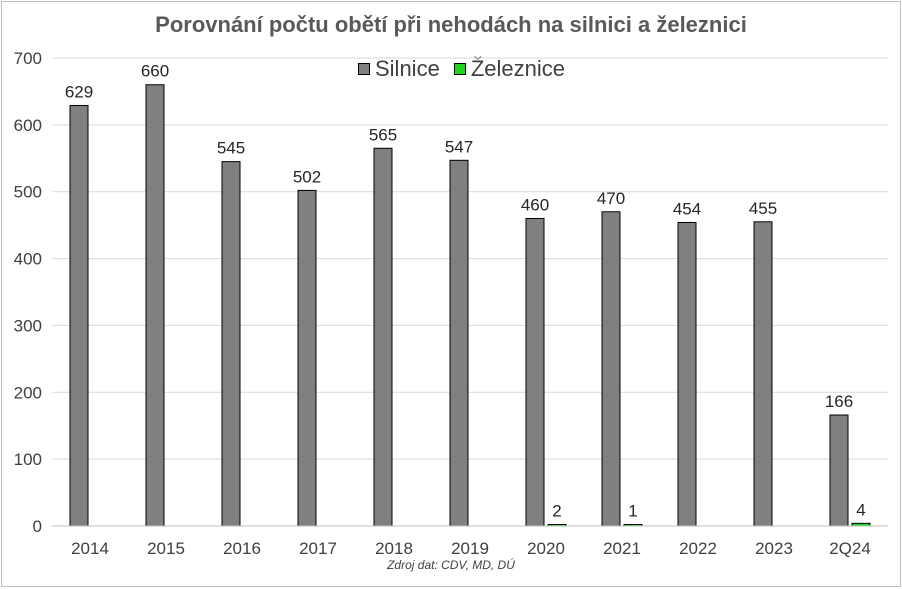  Describe the element at coordinates (546, 548) in the screenshot. I see `x-tick-label: 2020` at that location.